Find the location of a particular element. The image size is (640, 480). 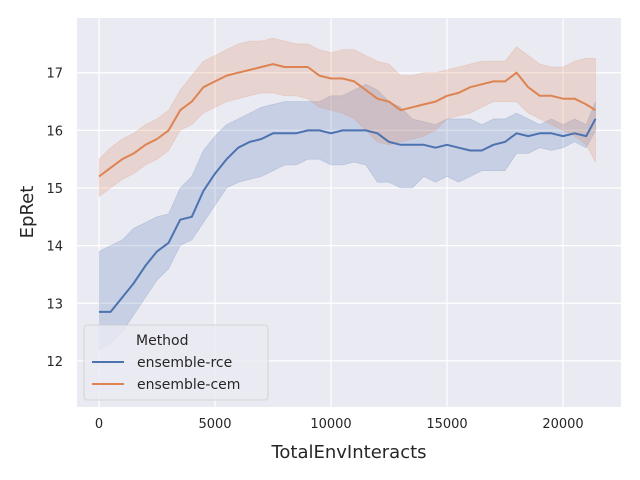

legend-label-ensemble-rce: ensemble-rce is located at coordinates (184, 363).